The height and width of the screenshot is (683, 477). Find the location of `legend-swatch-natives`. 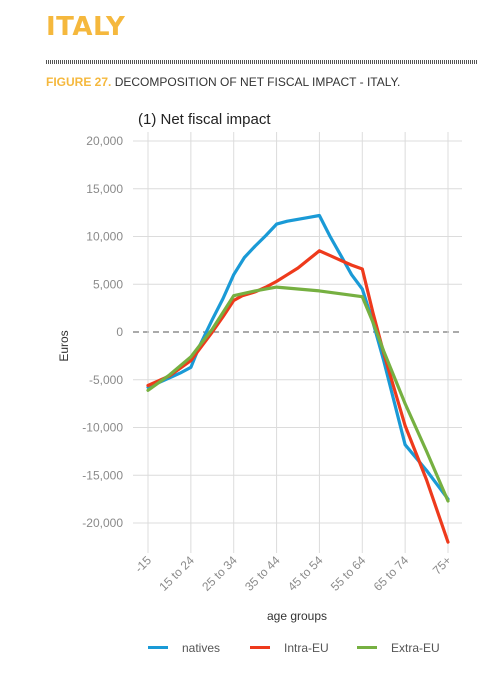

legend-swatch-natives is located at coordinates (158, 648).